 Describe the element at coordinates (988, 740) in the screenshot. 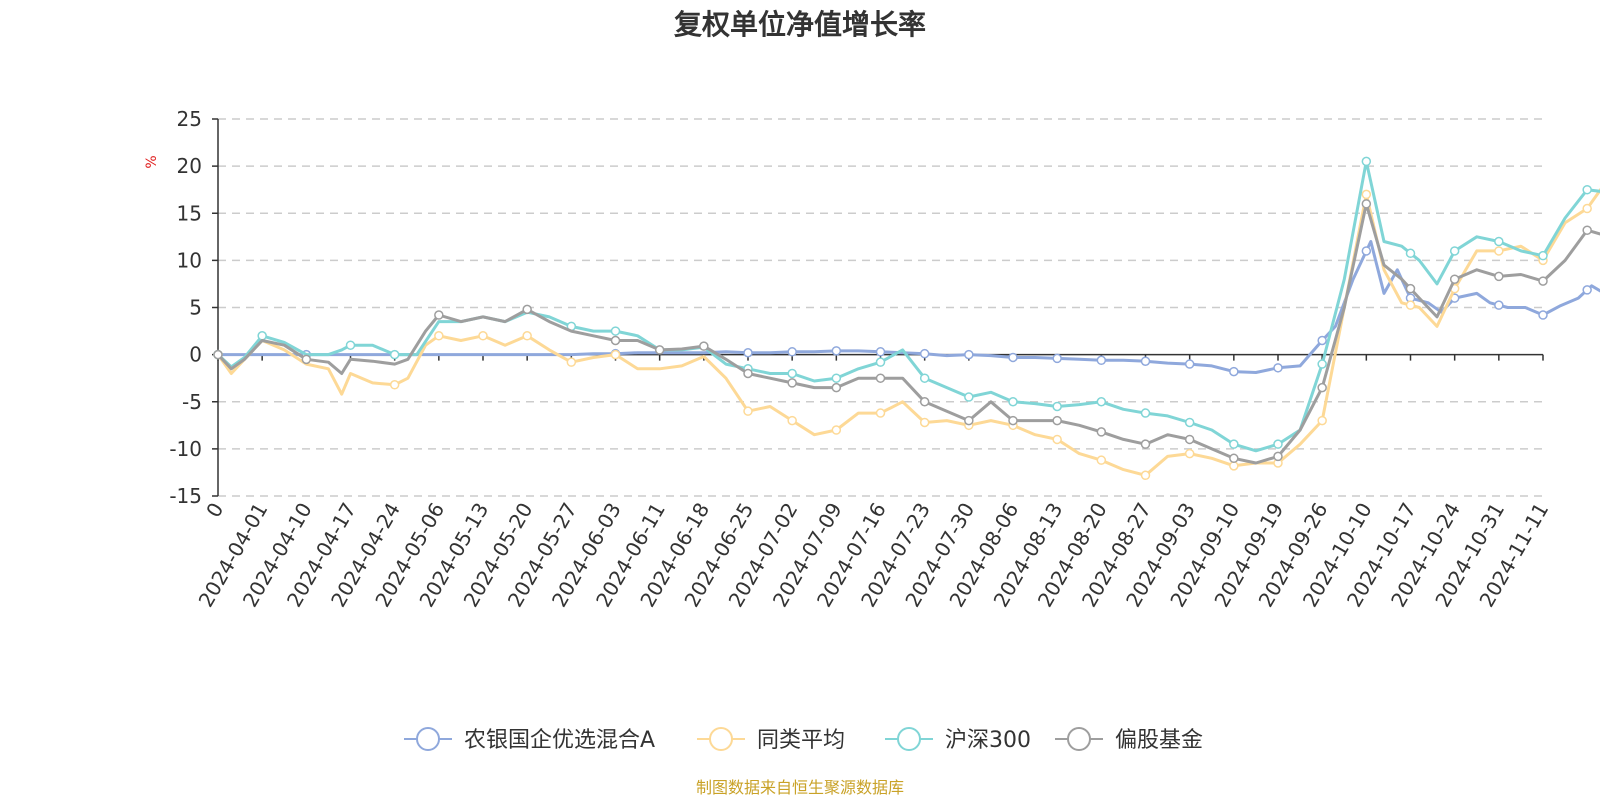

I see `legend-label: 沪深300` at that location.